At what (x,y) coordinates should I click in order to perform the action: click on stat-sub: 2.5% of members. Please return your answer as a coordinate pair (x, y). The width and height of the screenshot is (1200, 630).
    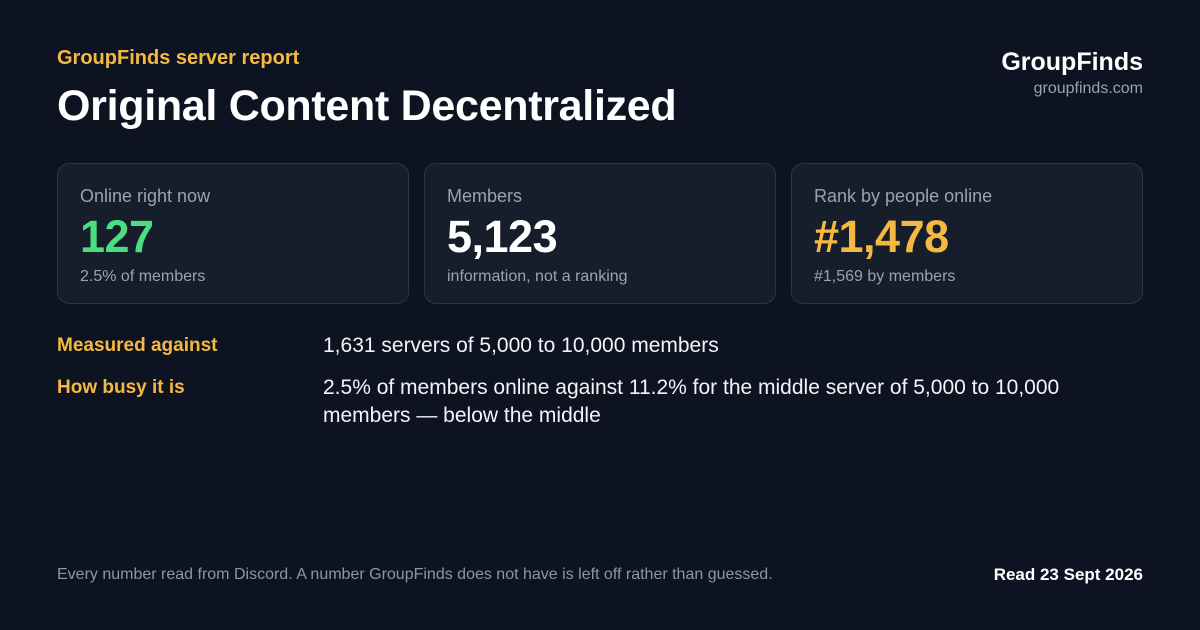
    Looking at the image, I should click on (143, 276).